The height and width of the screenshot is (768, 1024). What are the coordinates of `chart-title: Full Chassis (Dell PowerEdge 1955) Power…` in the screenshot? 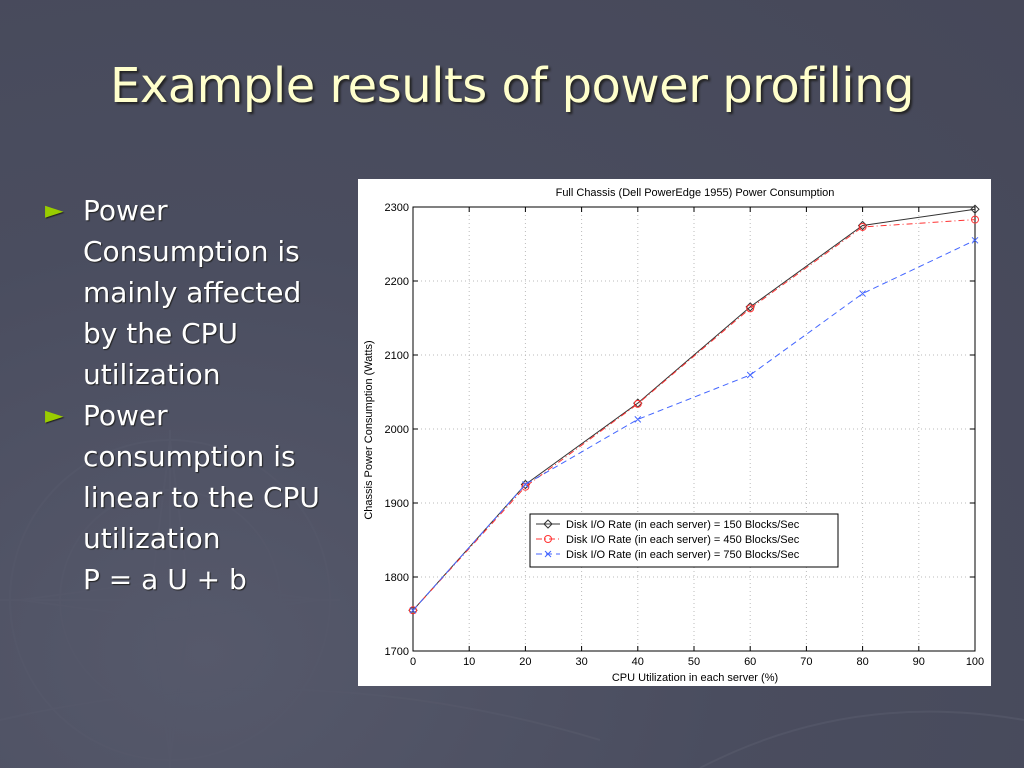 It's located at (695, 193).